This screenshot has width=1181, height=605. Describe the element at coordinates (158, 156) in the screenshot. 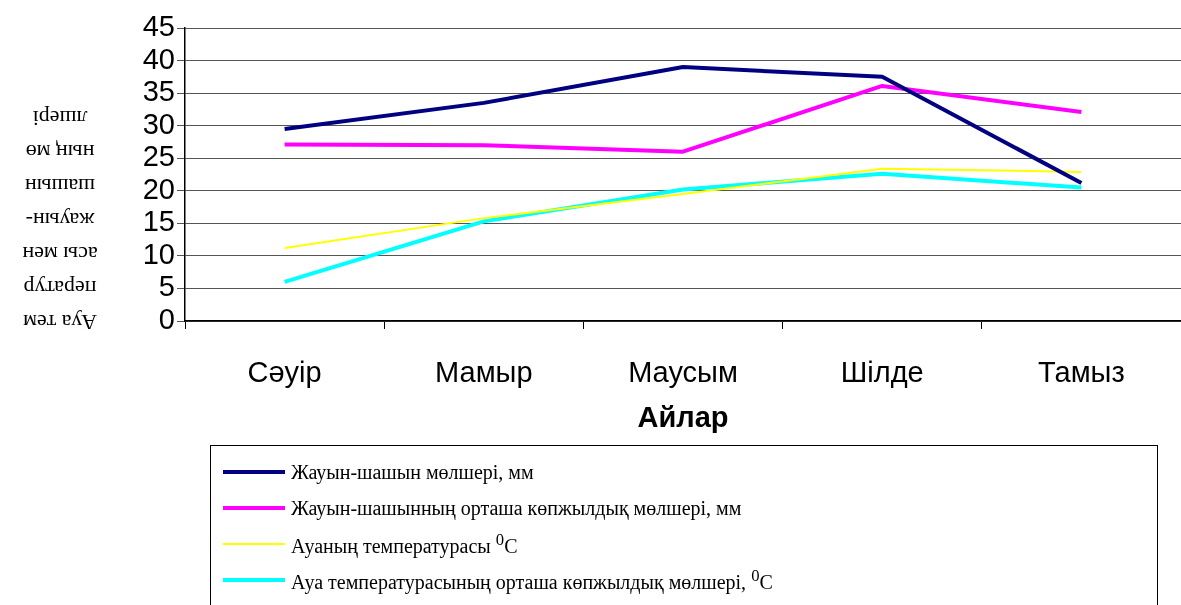

I see `y-tick-label: 25` at that location.